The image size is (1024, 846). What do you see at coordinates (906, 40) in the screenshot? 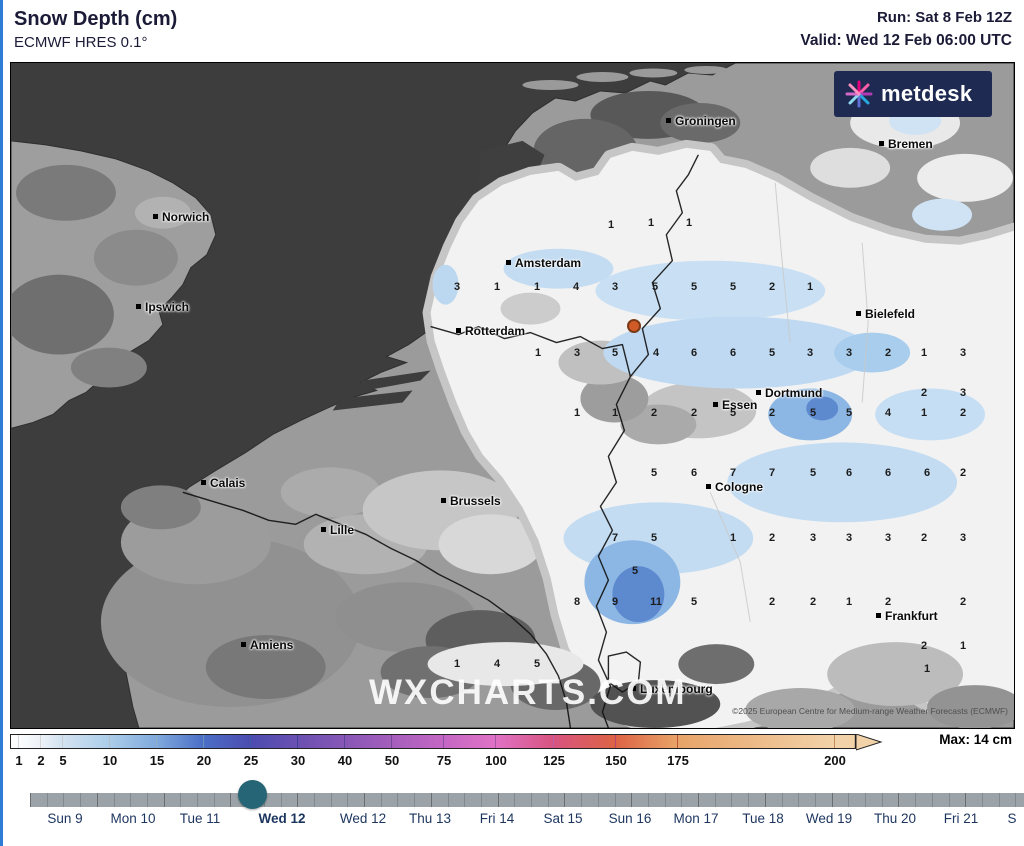
I see `valid-label: Valid: Wed 12 Feb 06:00 UTC` at bounding box center [906, 40].